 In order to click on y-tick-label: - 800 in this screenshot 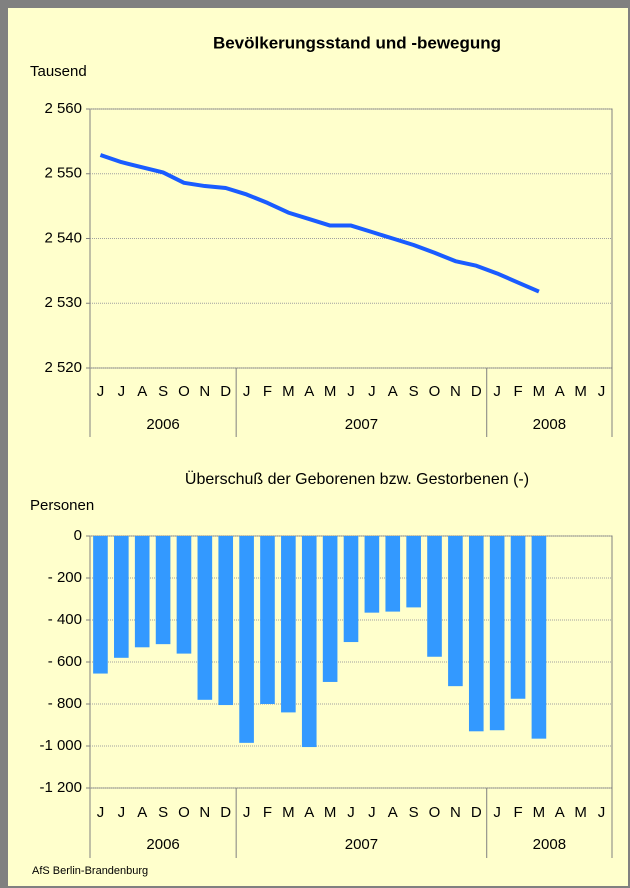, I will do `click(65, 703)`.